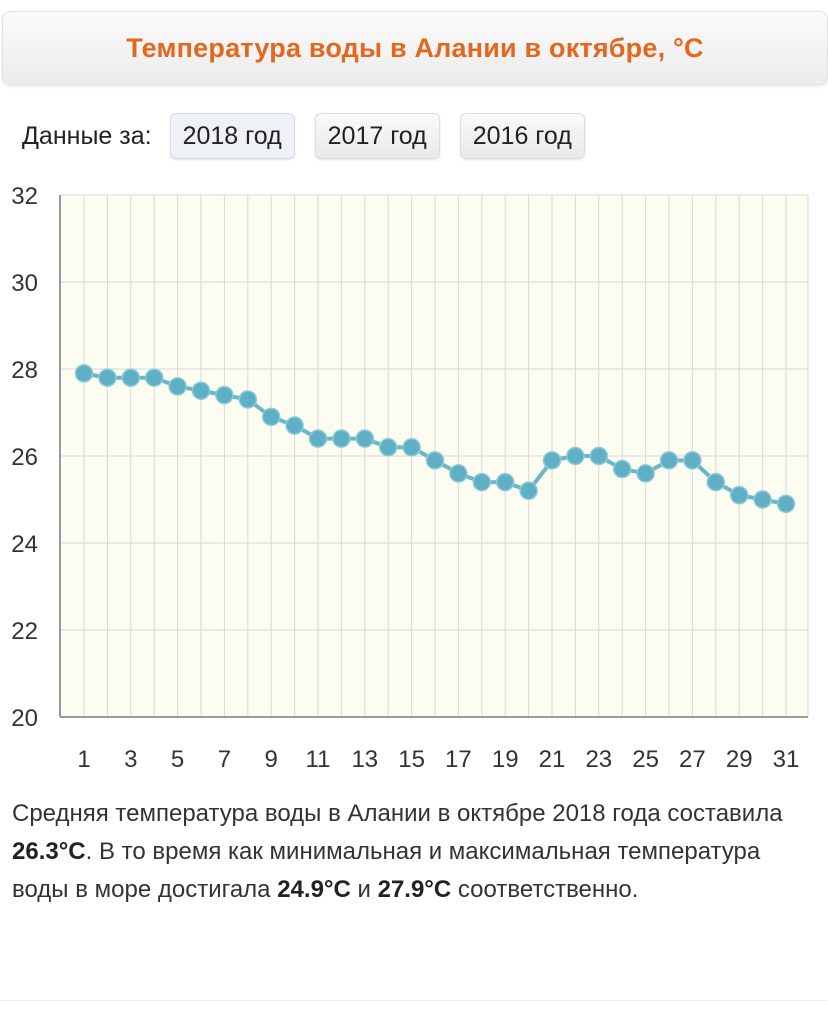 Image resolution: width=828 pixels, height=1009 pixels. Describe the element at coordinates (271, 759) in the screenshot. I see `x-tick-label: 9` at that location.